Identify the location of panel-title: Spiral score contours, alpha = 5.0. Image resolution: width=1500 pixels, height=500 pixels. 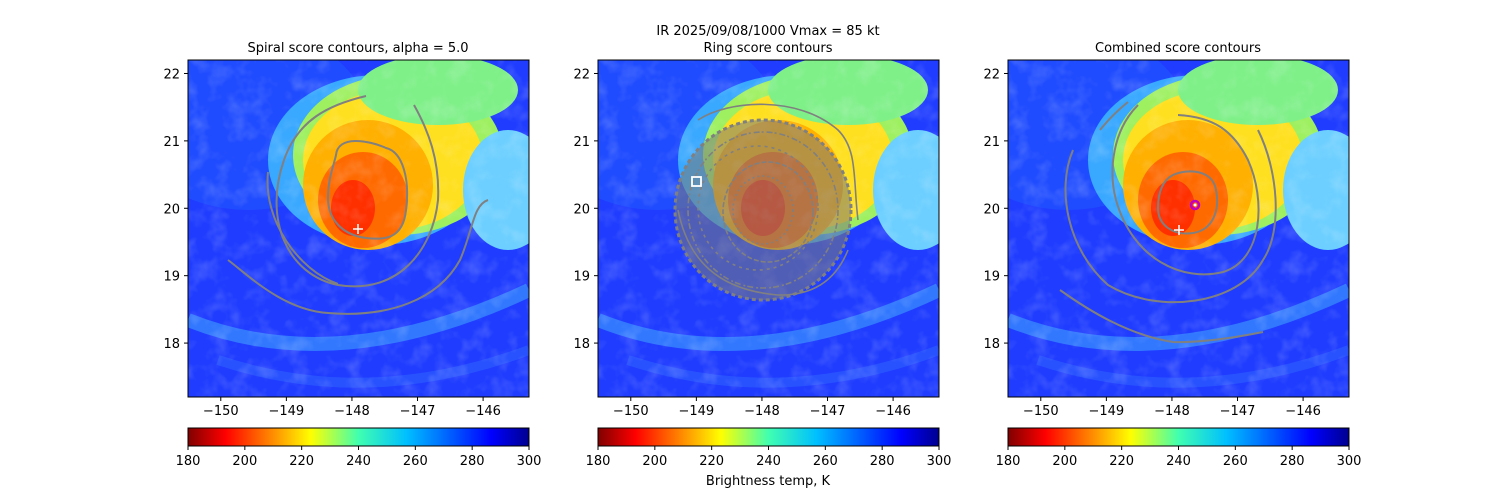
(357, 48).